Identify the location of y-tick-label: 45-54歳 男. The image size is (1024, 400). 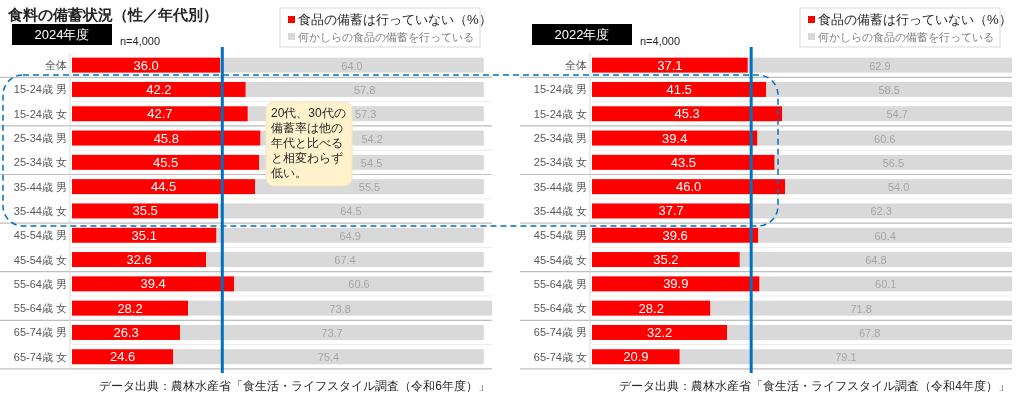
(560, 235).